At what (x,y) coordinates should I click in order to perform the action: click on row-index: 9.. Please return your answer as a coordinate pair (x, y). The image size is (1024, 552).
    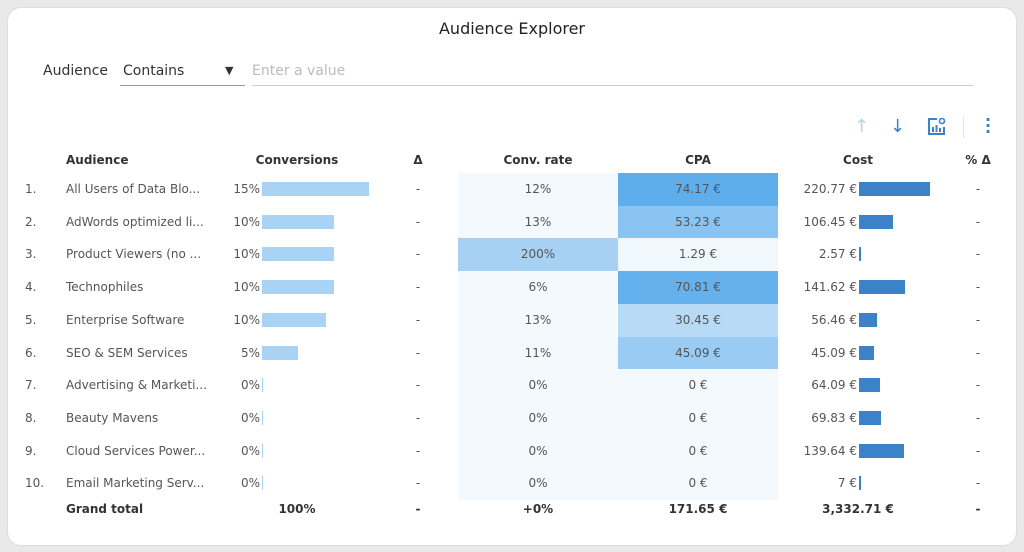
    Looking at the image, I should click on (31, 450).